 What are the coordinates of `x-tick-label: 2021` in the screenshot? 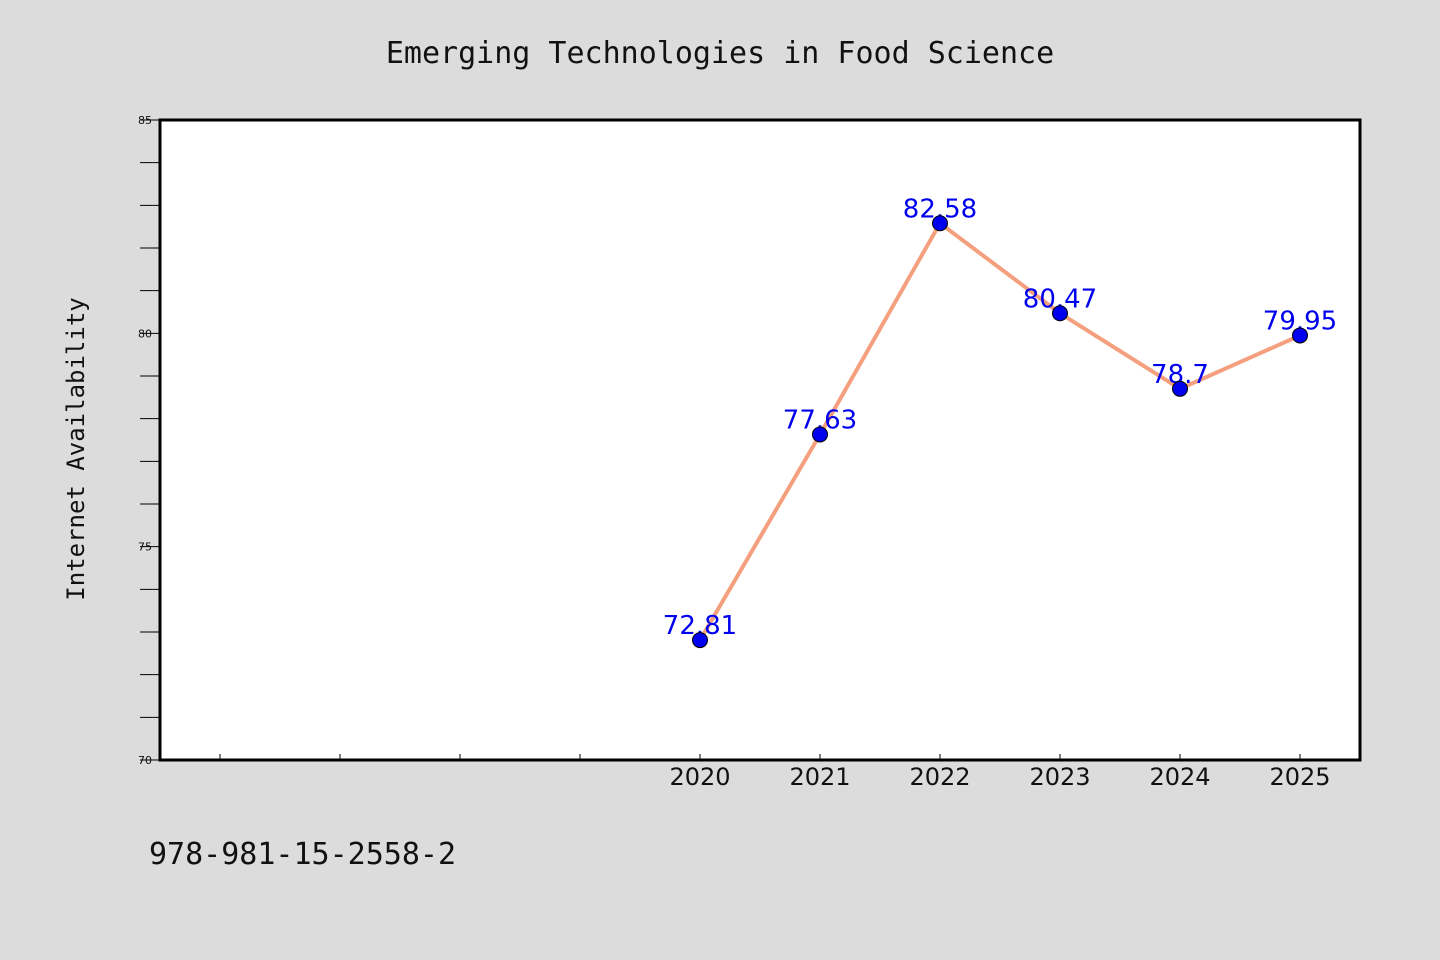 It's located at (819, 777).